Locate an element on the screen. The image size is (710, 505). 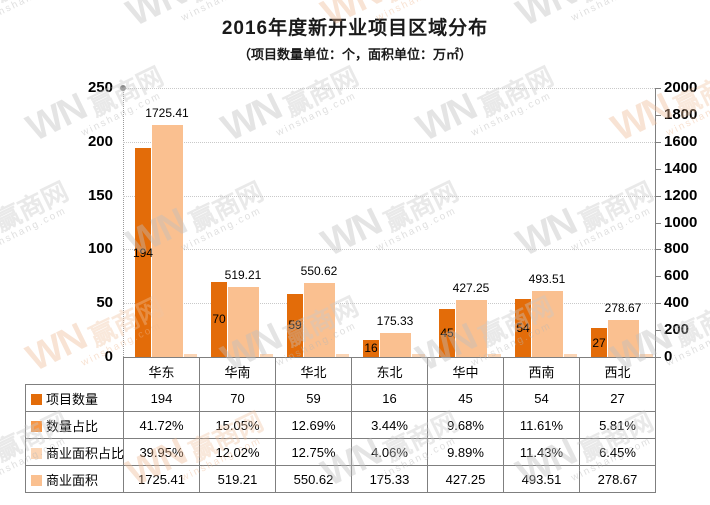
value-cell: 5.81% is located at coordinates (617, 425).